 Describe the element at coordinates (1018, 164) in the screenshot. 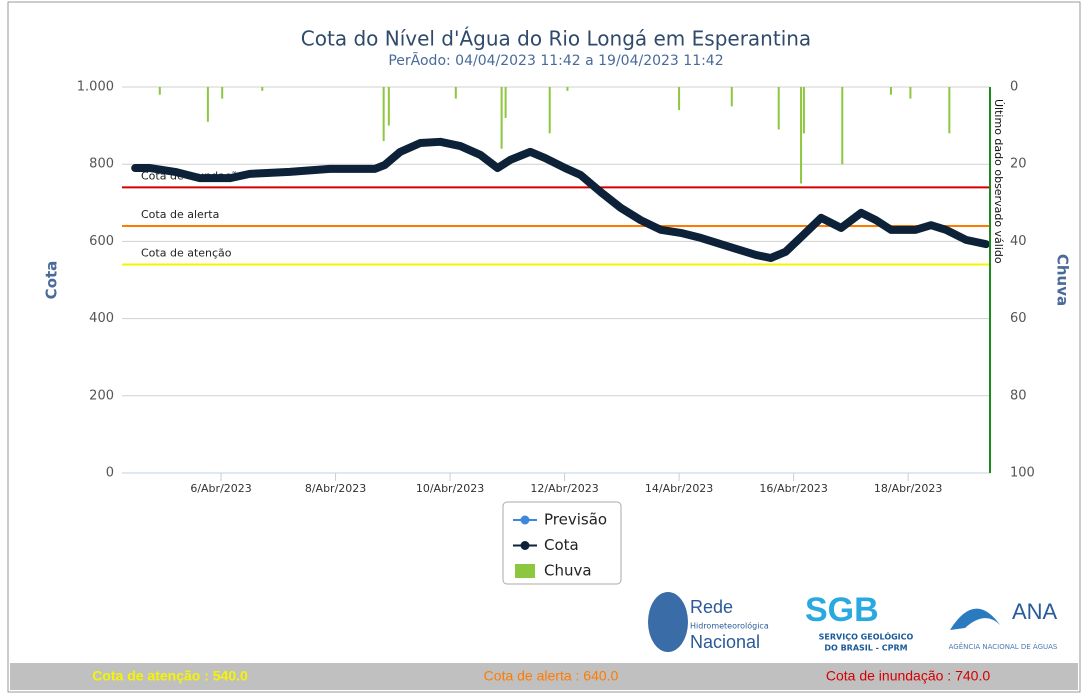

I see `y2-tick-label: 20` at that location.